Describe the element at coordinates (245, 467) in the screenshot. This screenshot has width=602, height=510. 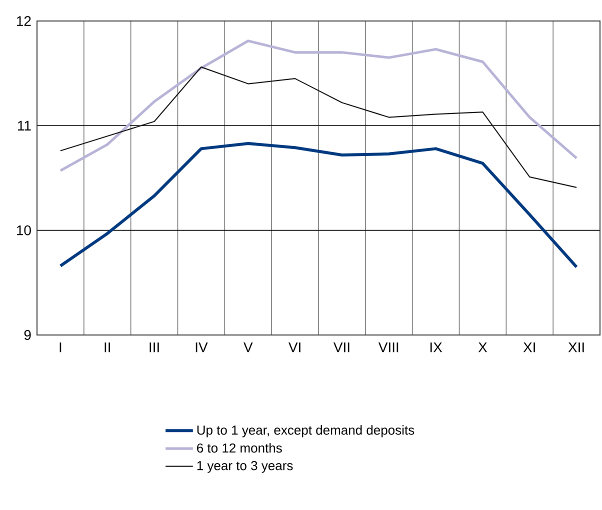
I see `legend-label: 1 year to 3 years` at that location.